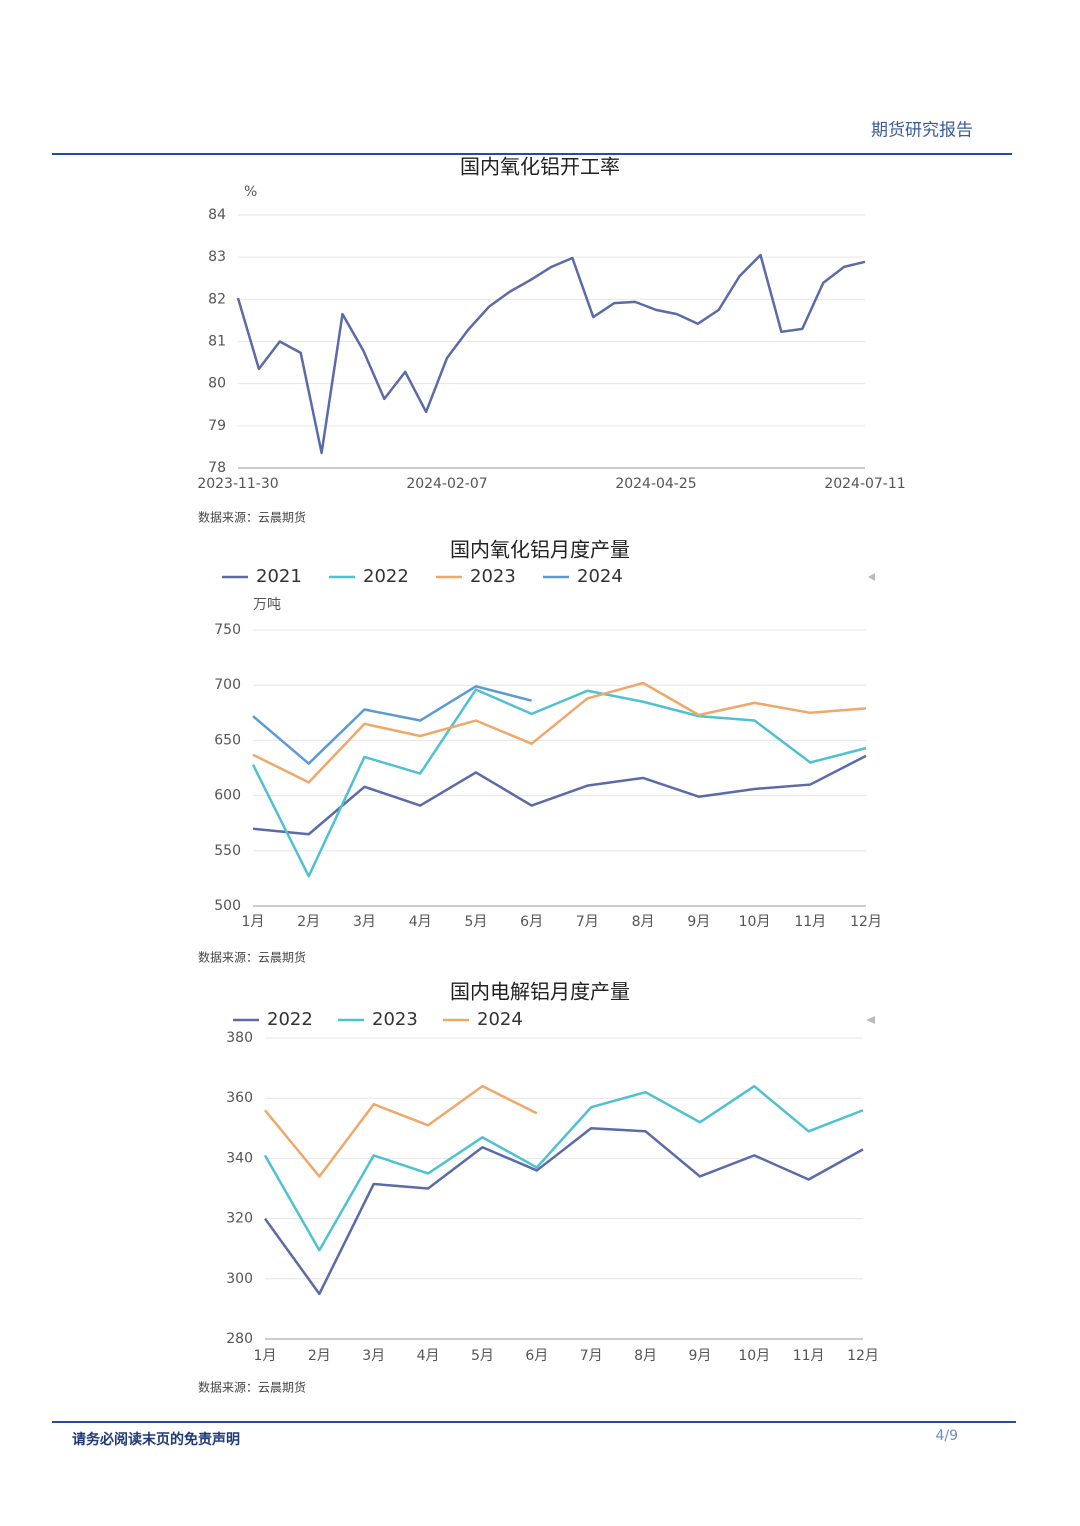  Describe the element at coordinates (250, 192) in the screenshot. I see `y-unit: %` at that location.